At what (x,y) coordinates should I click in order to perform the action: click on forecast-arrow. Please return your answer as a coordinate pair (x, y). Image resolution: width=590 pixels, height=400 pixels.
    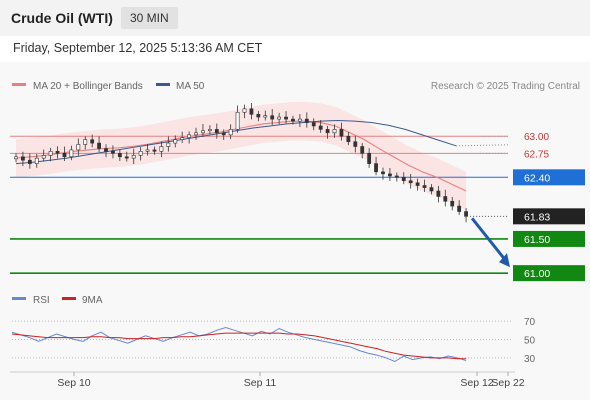
    Looking at the image, I should click on (490, 242).